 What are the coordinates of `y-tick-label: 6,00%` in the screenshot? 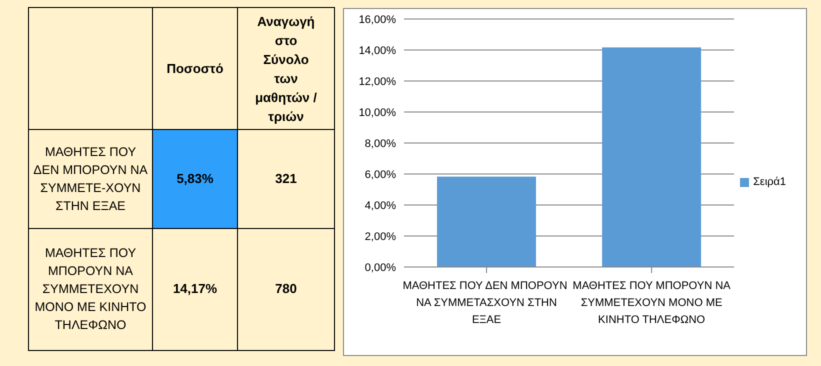 It's located at (380, 174).